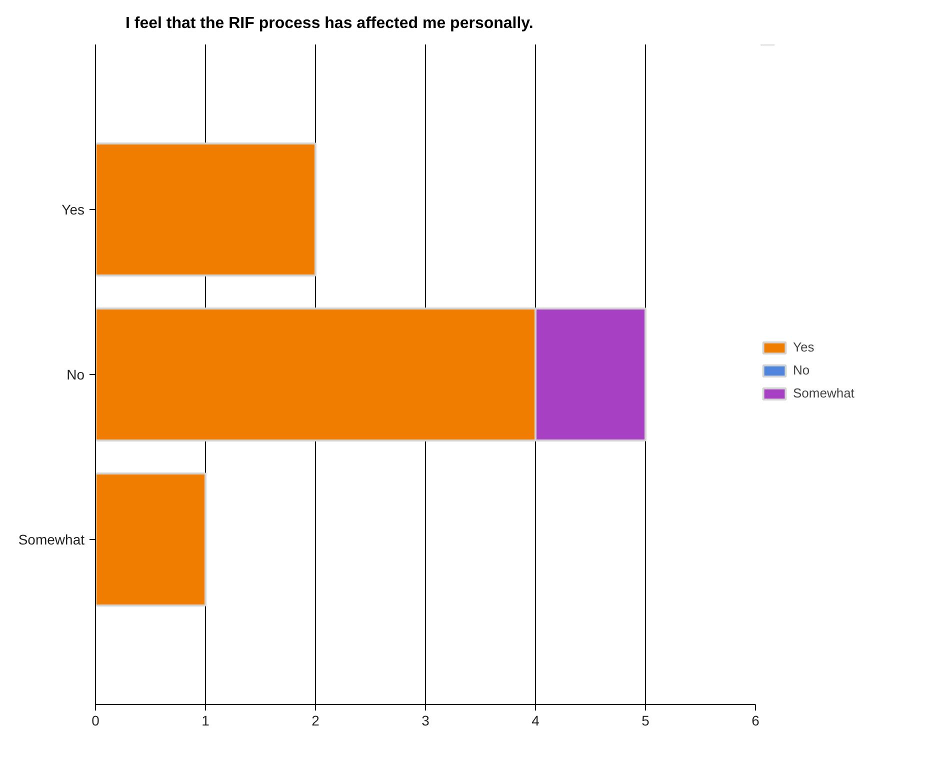  I want to click on x-tick-label: 0, so click(96, 720).